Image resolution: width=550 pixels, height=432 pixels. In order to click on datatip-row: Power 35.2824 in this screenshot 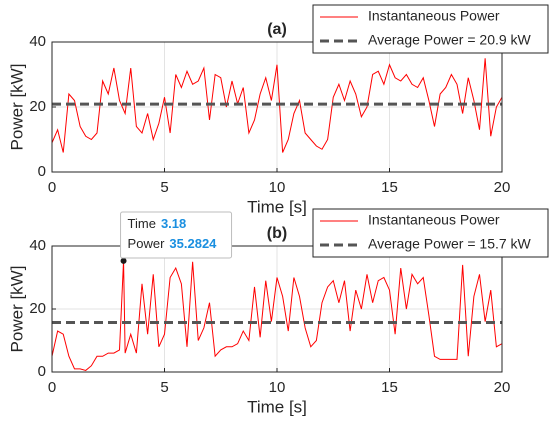, I will do `click(173, 243)`.